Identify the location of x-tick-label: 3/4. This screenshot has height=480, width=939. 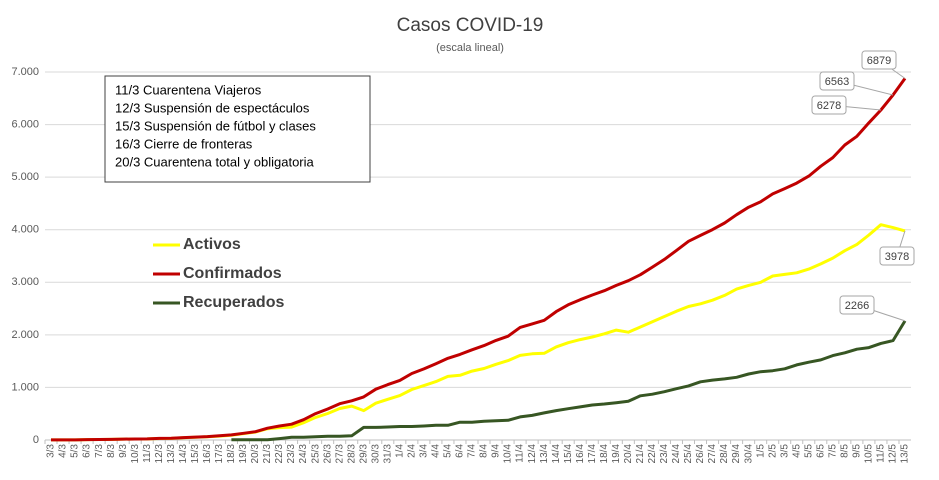
(424, 451).